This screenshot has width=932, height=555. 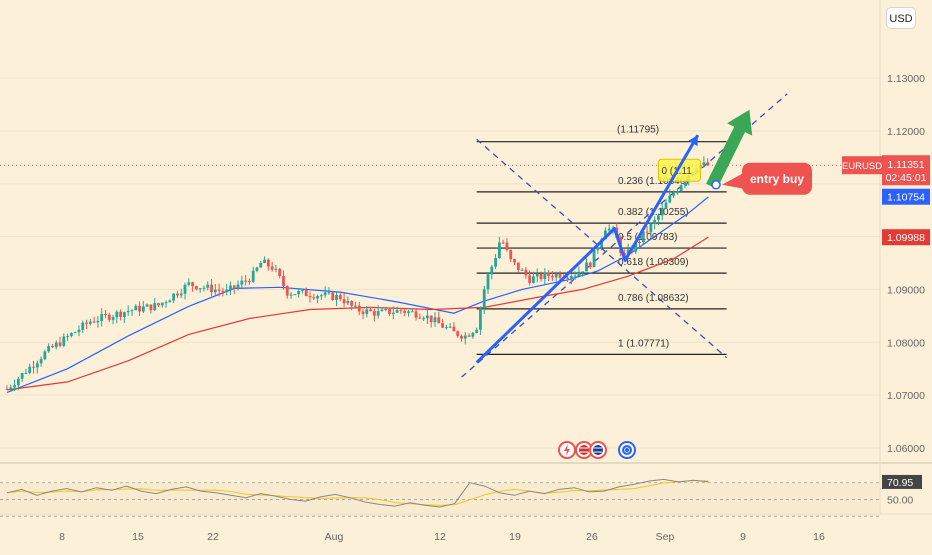 I want to click on flag-glyph, so click(x=598, y=450).